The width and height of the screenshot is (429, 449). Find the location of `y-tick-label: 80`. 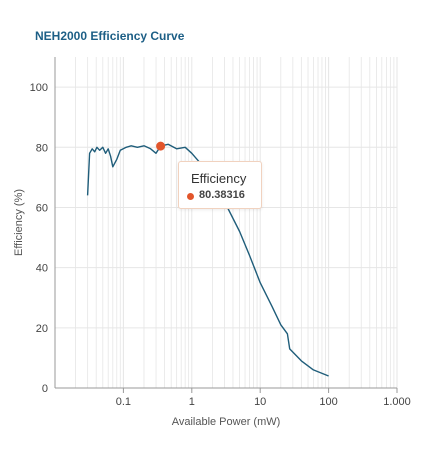

y-tick-label: 80 is located at coordinates (42, 148).